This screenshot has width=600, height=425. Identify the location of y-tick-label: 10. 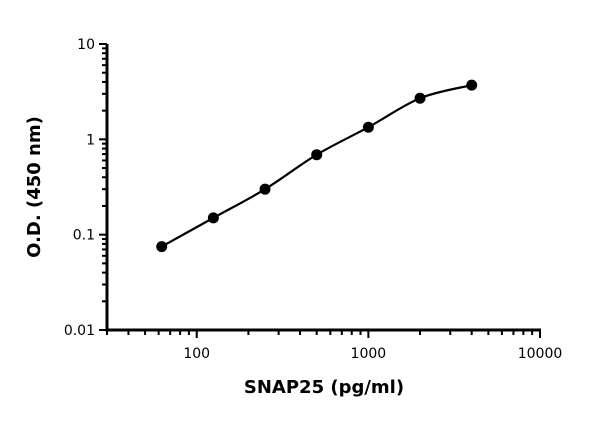
(86, 45).